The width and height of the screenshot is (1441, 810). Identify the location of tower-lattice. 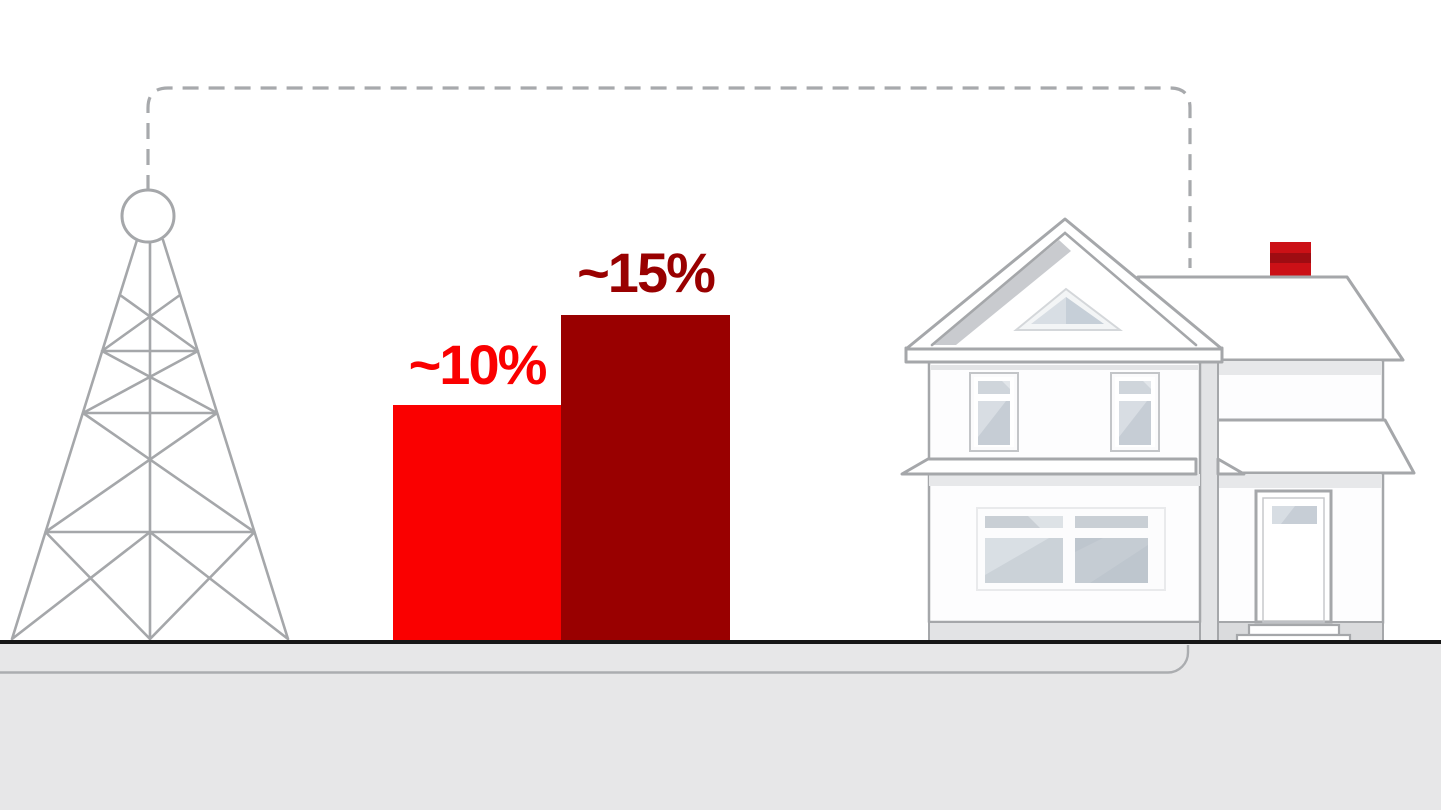
(150, 439).